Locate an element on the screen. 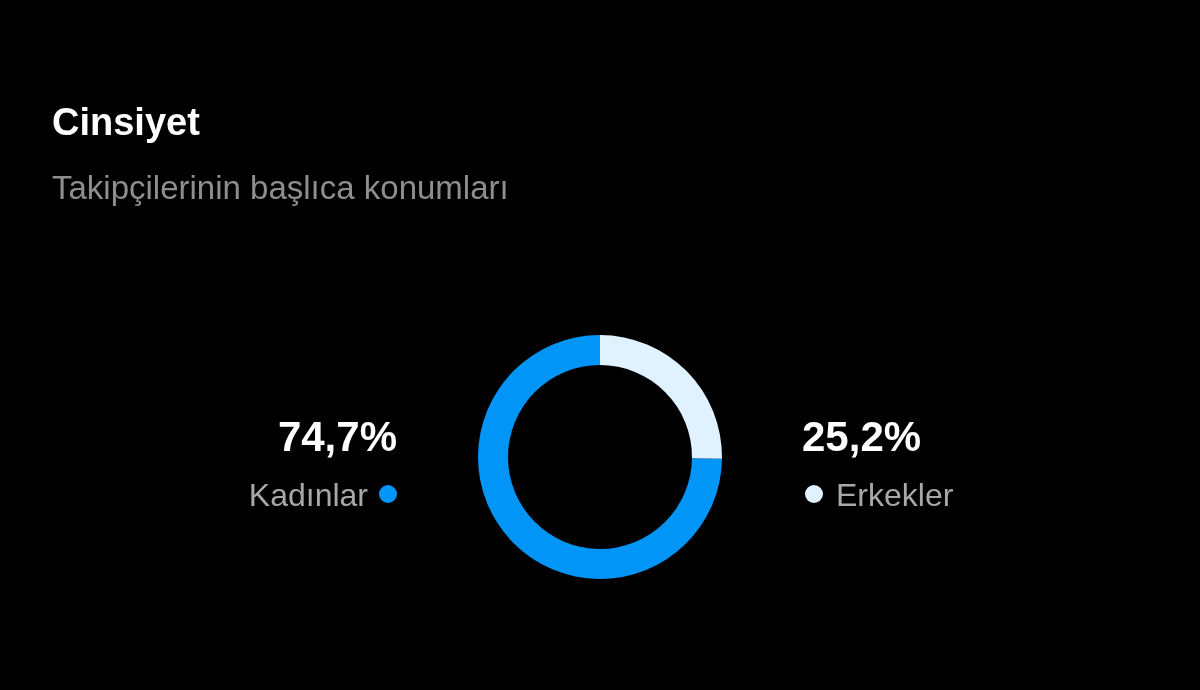 Image resolution: width=1200 pixels, height=690 pixels. data-label: 25,2% is located at coordinates (862, 436).